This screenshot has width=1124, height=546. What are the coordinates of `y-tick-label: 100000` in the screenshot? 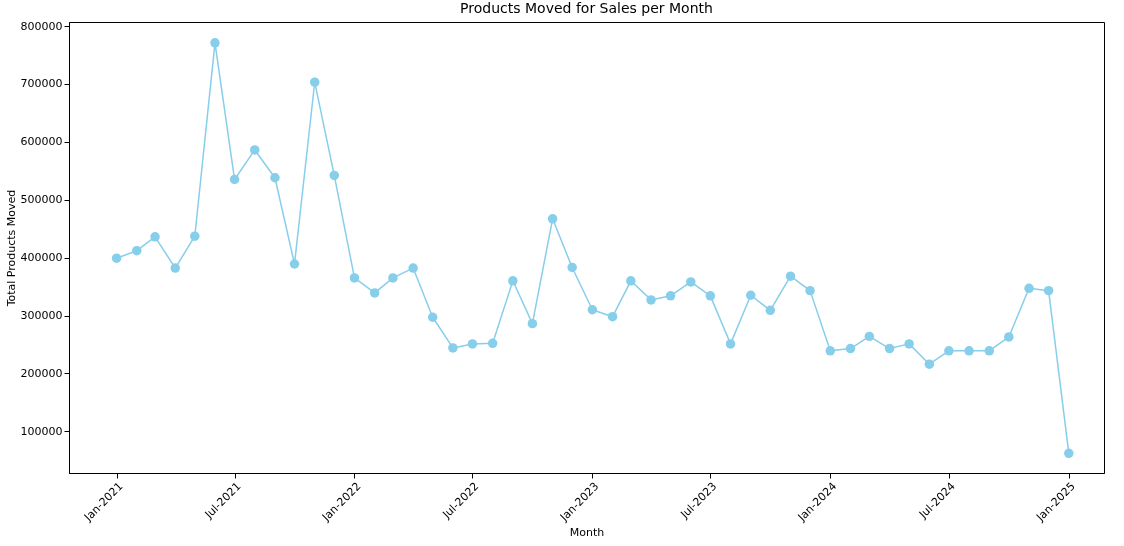 It's located at (41, 431).